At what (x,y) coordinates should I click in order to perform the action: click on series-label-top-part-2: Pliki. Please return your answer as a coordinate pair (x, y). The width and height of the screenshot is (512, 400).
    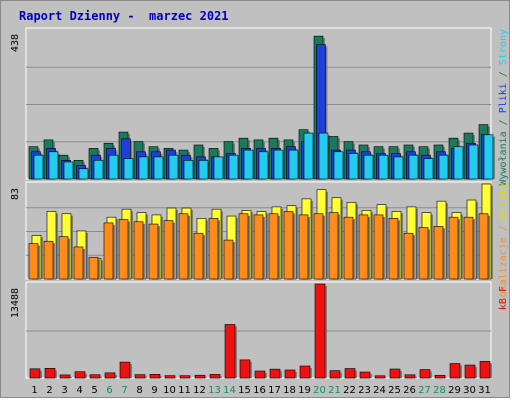
    Looking at the image, I should click on (503, 98).